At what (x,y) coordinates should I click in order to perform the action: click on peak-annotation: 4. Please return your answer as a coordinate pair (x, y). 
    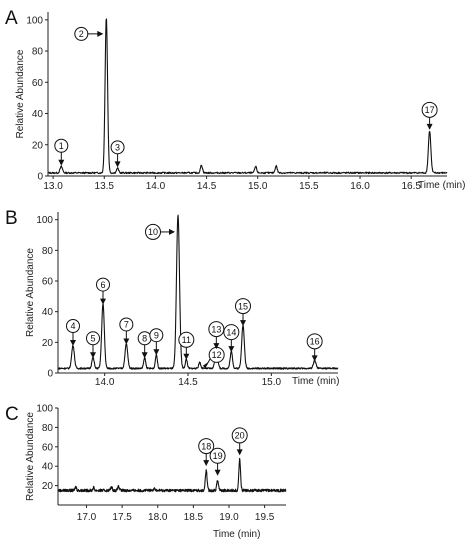
    Looking at the image, I should click on (73, 332).